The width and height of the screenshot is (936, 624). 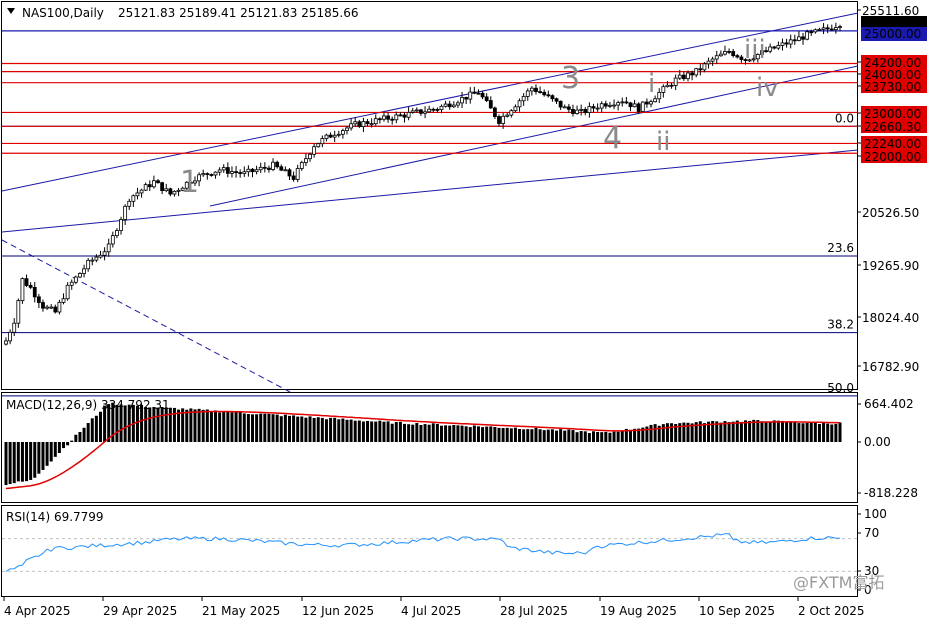 What do you see at coordinates (877, 442) in the screenshot?
I see `macd-tick-label: 0.00` at bounding box center [877, 442].